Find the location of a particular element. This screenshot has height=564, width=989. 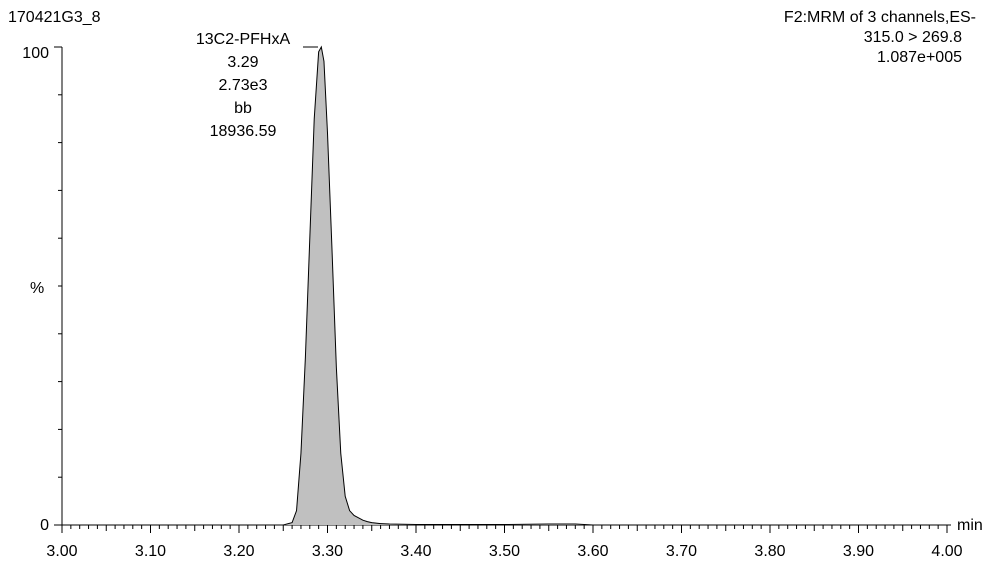

x-axis-label: min is located at coordinates (970, 525).